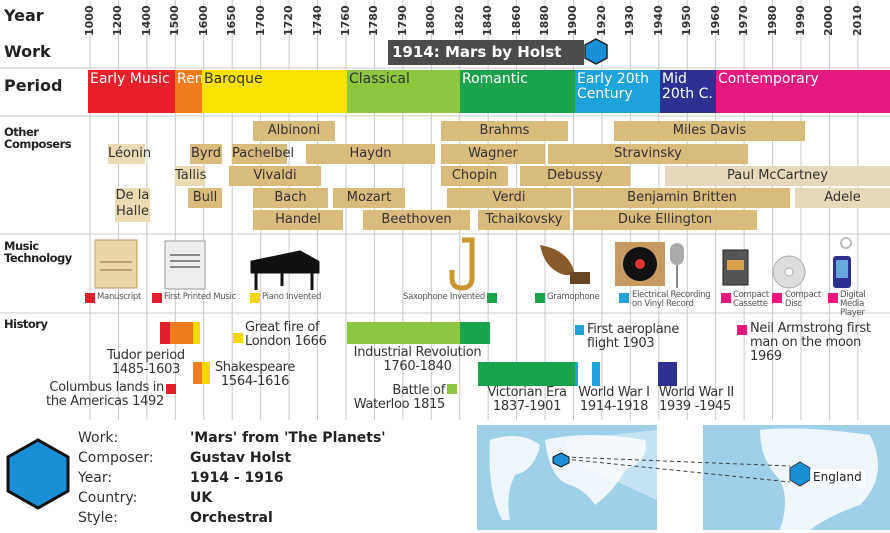 The height and width of the screenshot is (533, 890). I want to click on composer: Benjamin Britten, so click(682, 198).